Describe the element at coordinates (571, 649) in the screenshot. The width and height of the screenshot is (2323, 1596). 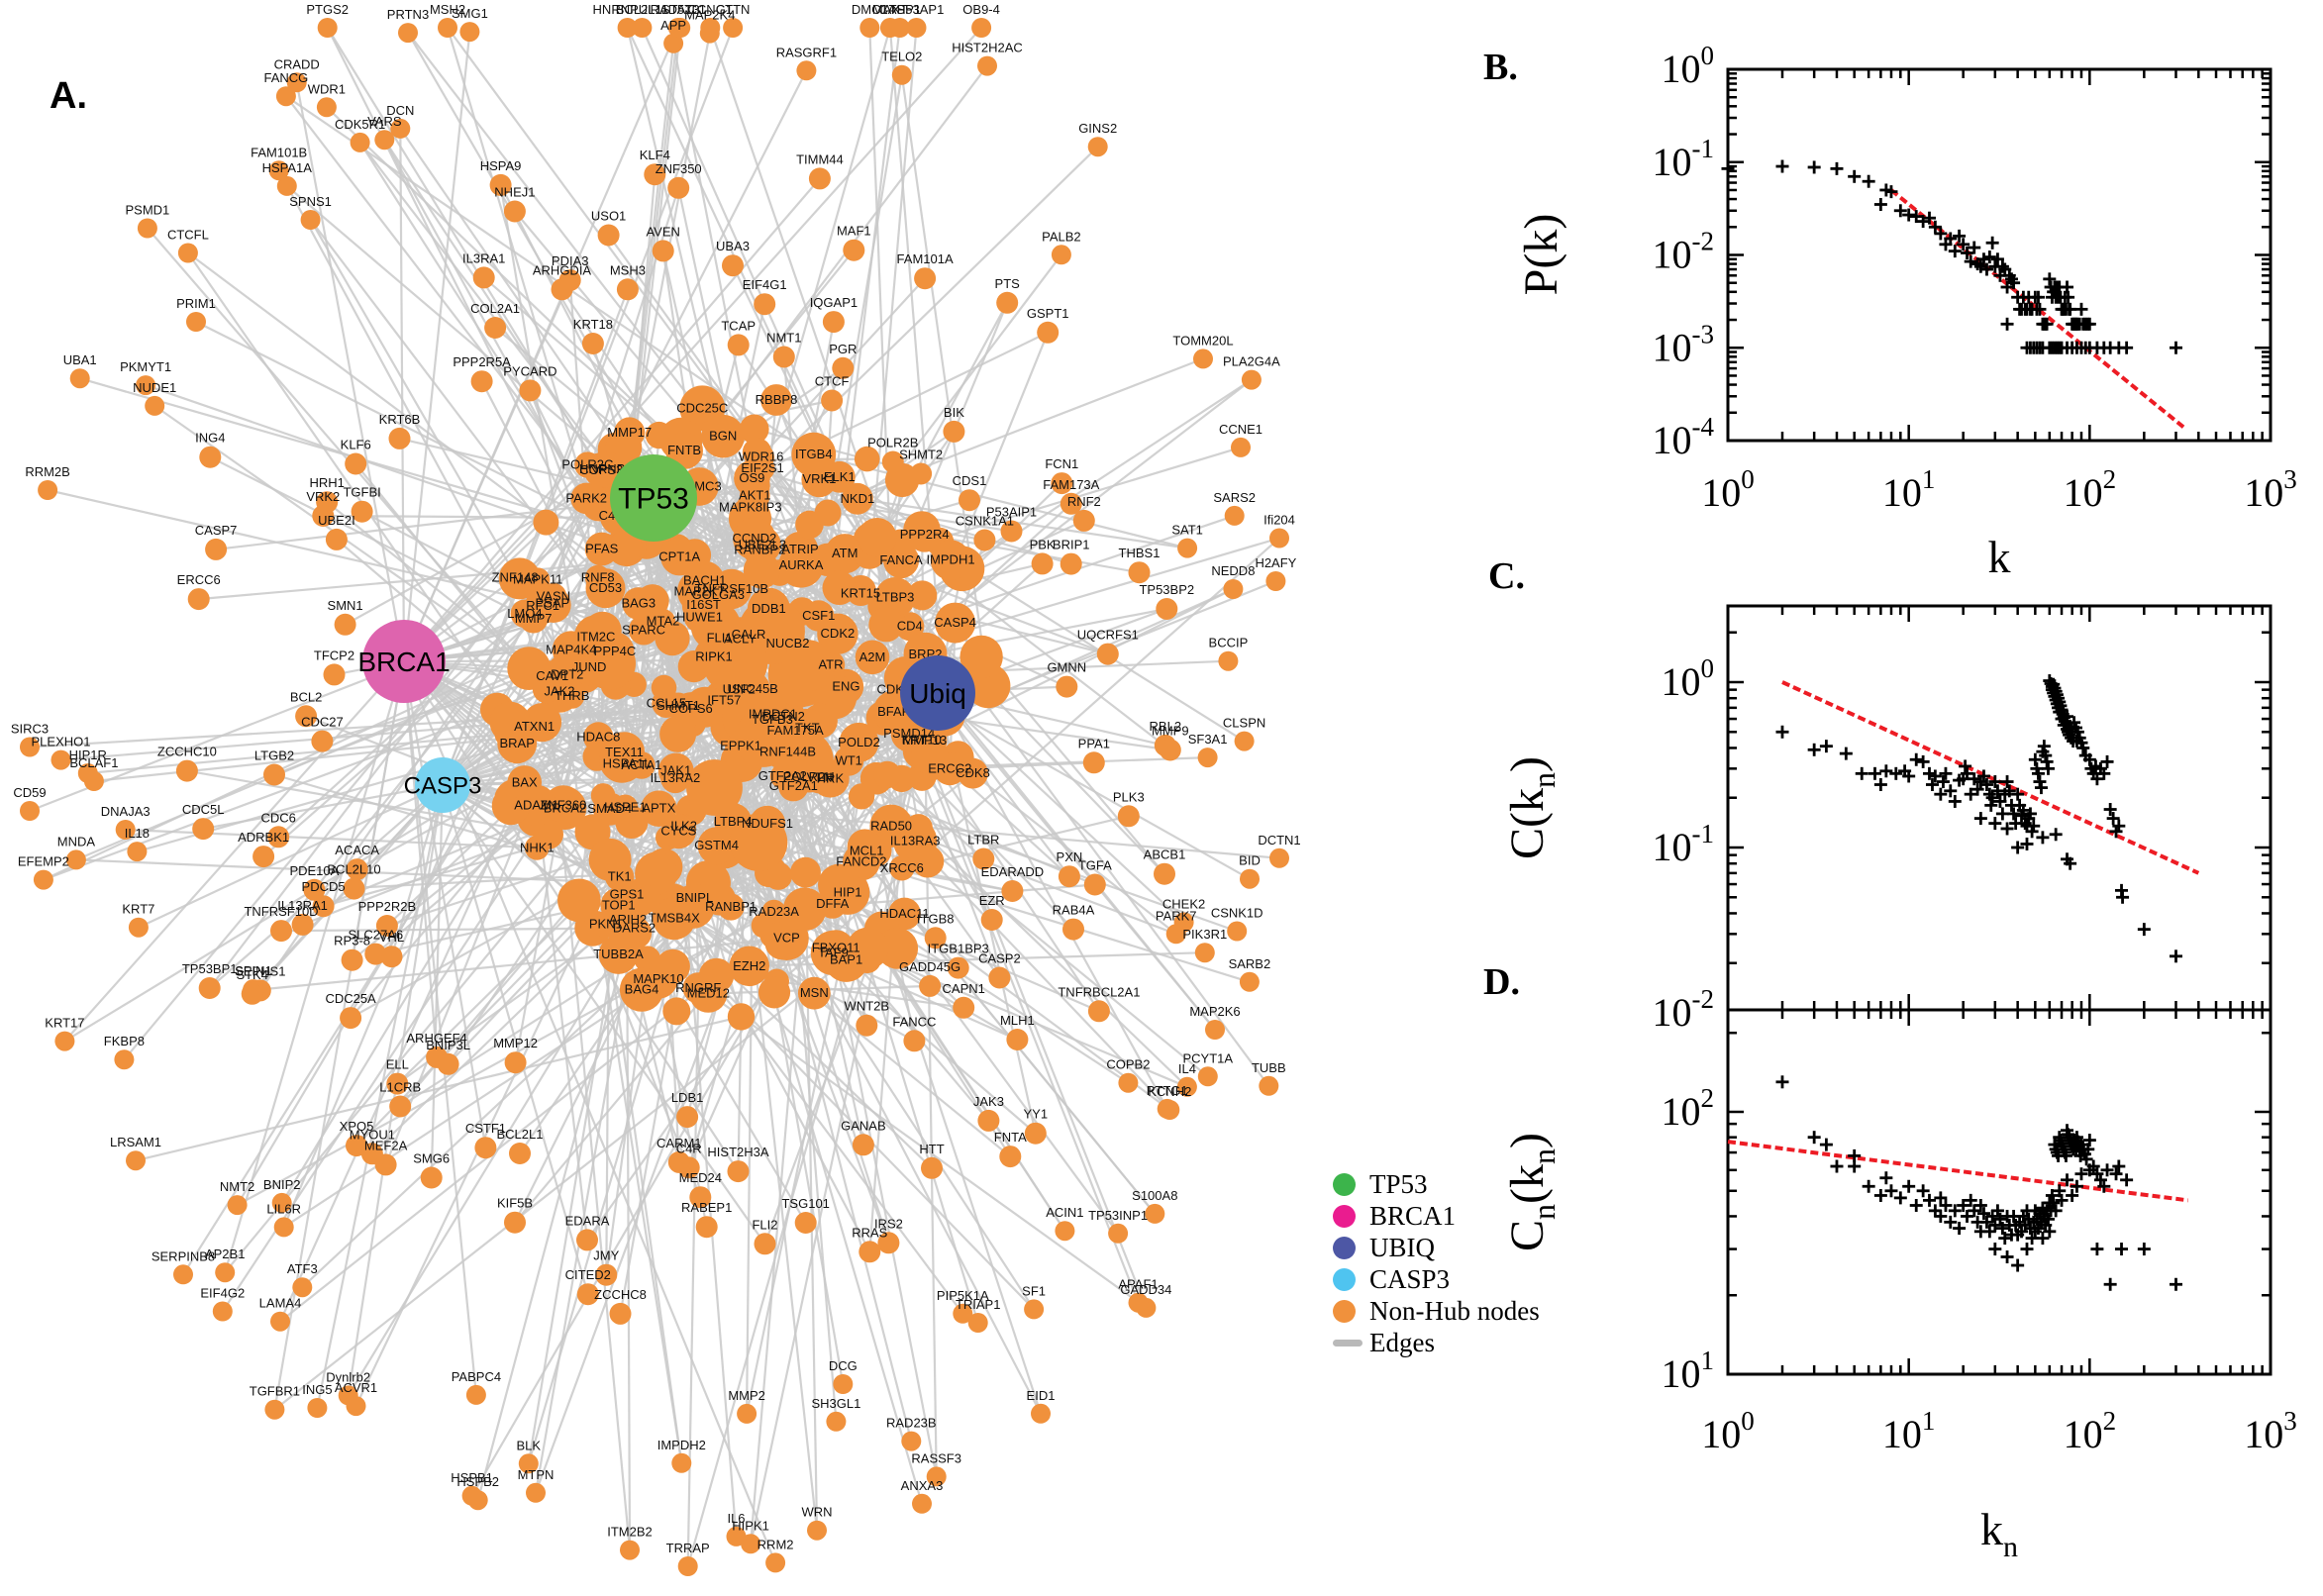
I see `network-node-label: MAP4K4` at that location.